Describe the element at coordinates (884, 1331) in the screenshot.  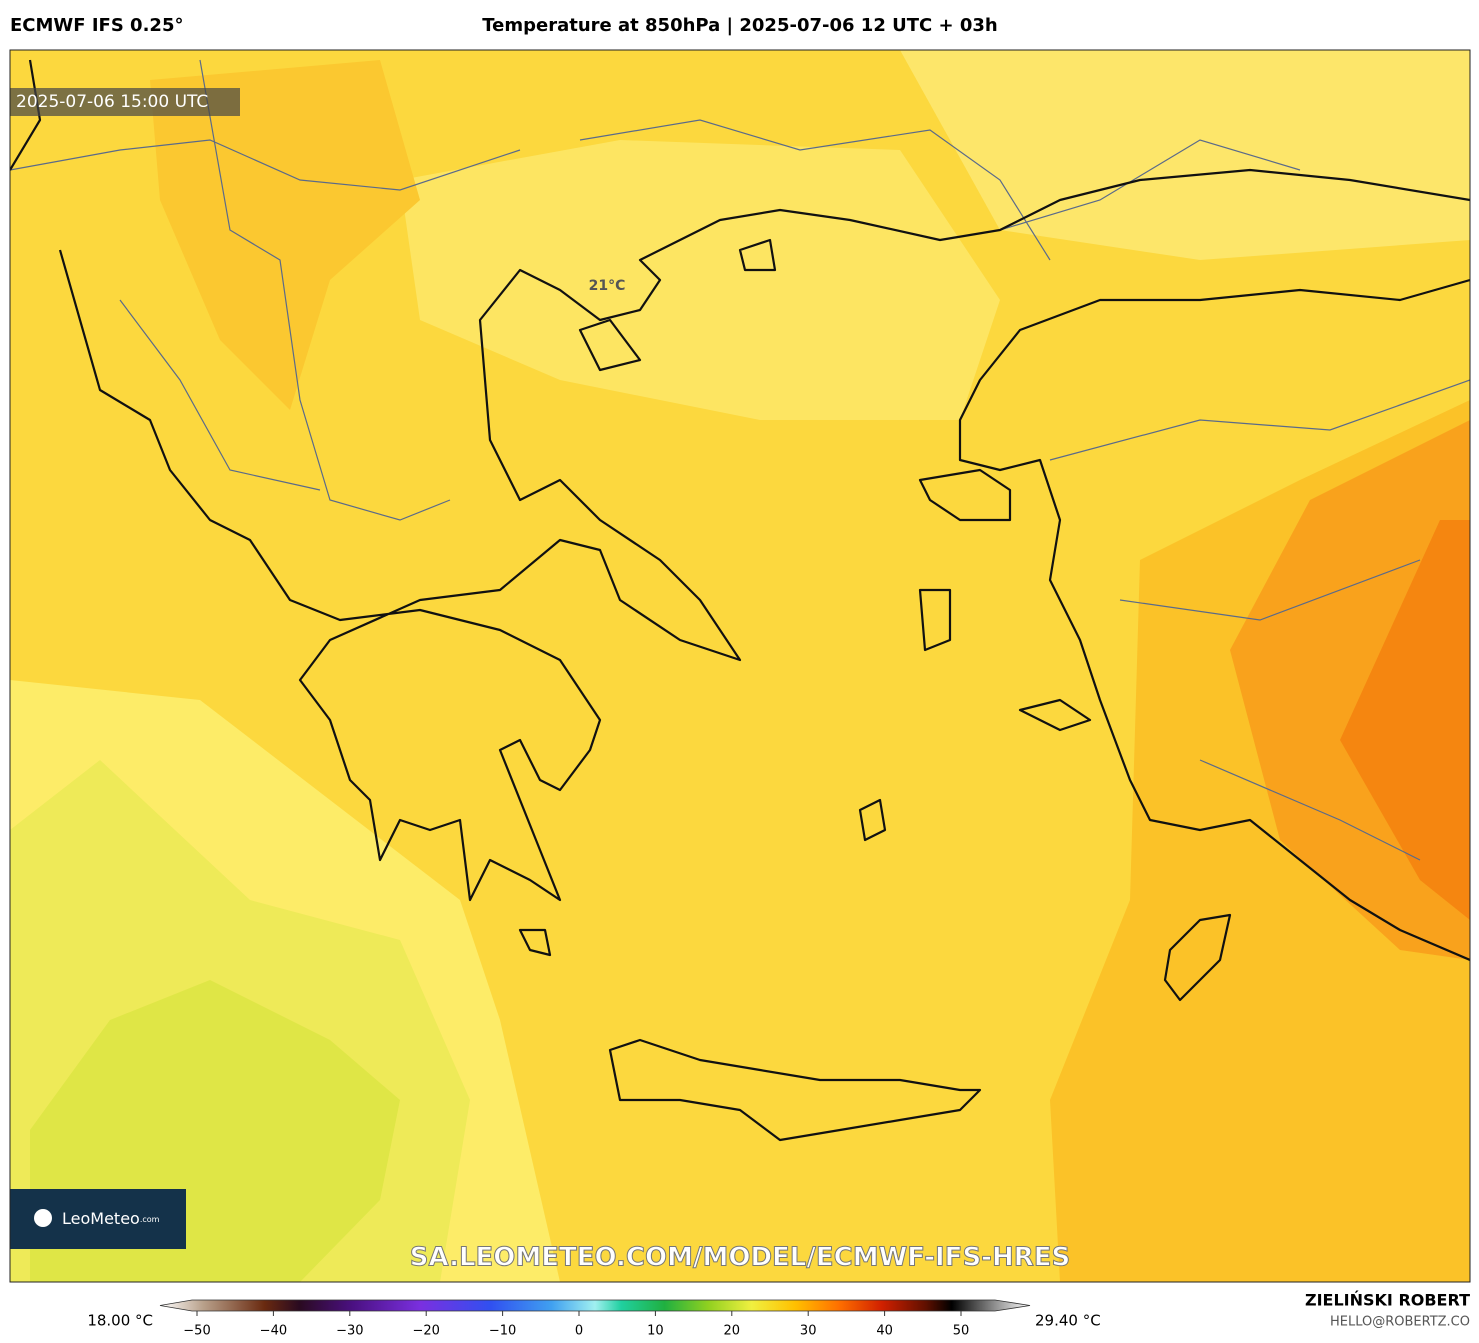
I see `colorbar-tick-label: 40` at that location.